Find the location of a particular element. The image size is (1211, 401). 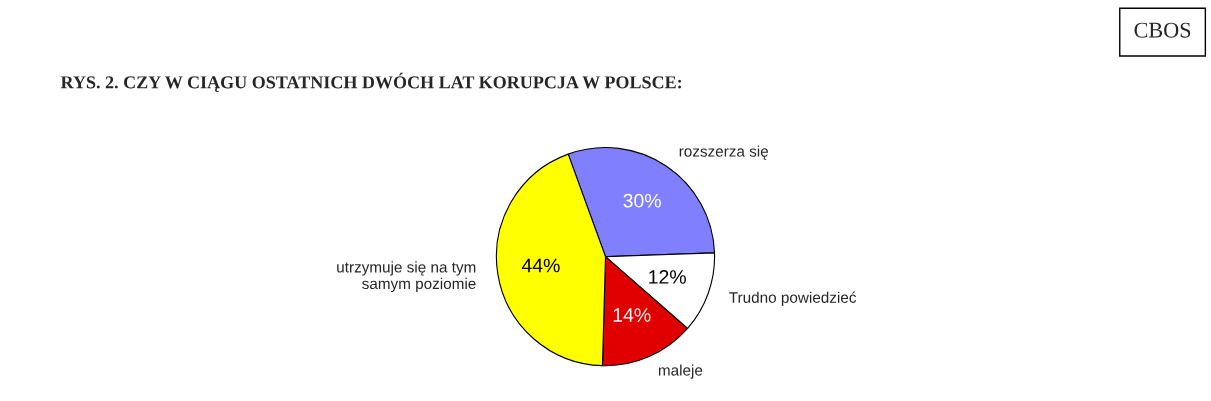

slice-label: rozszerza się is located at coordinates (724, 152).